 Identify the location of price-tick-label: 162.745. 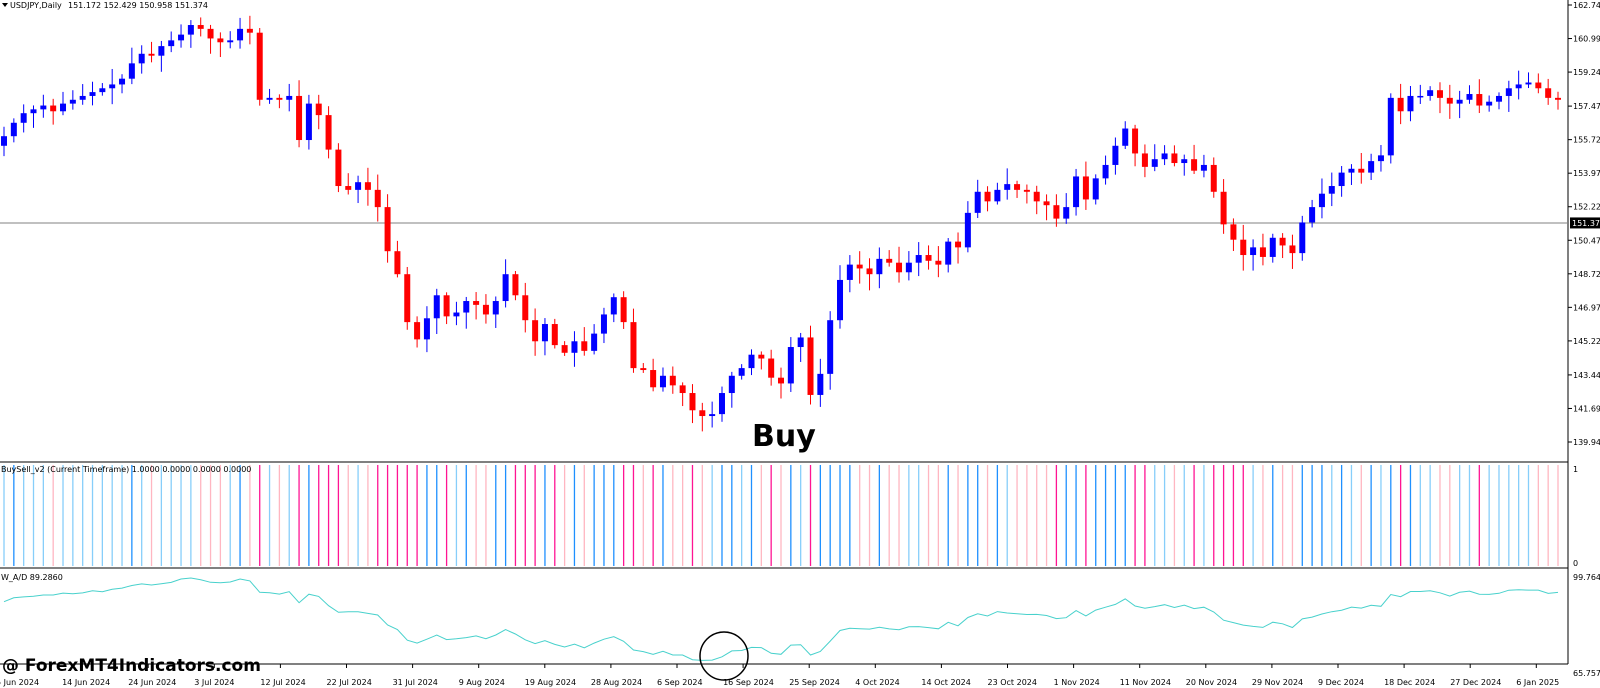
(1586, 5).